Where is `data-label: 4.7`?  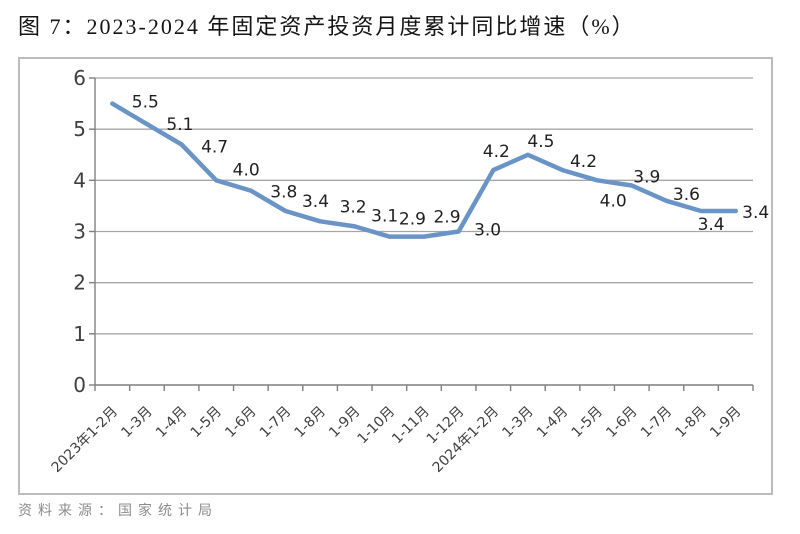
data-label: 4.7 is located at coordinates (214, 148).